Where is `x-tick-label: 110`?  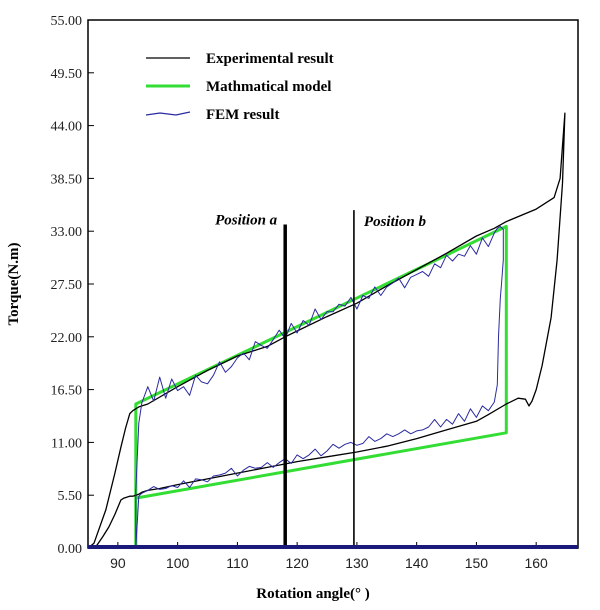
x-tick-label: 110 is located at coordinates (237, 563).